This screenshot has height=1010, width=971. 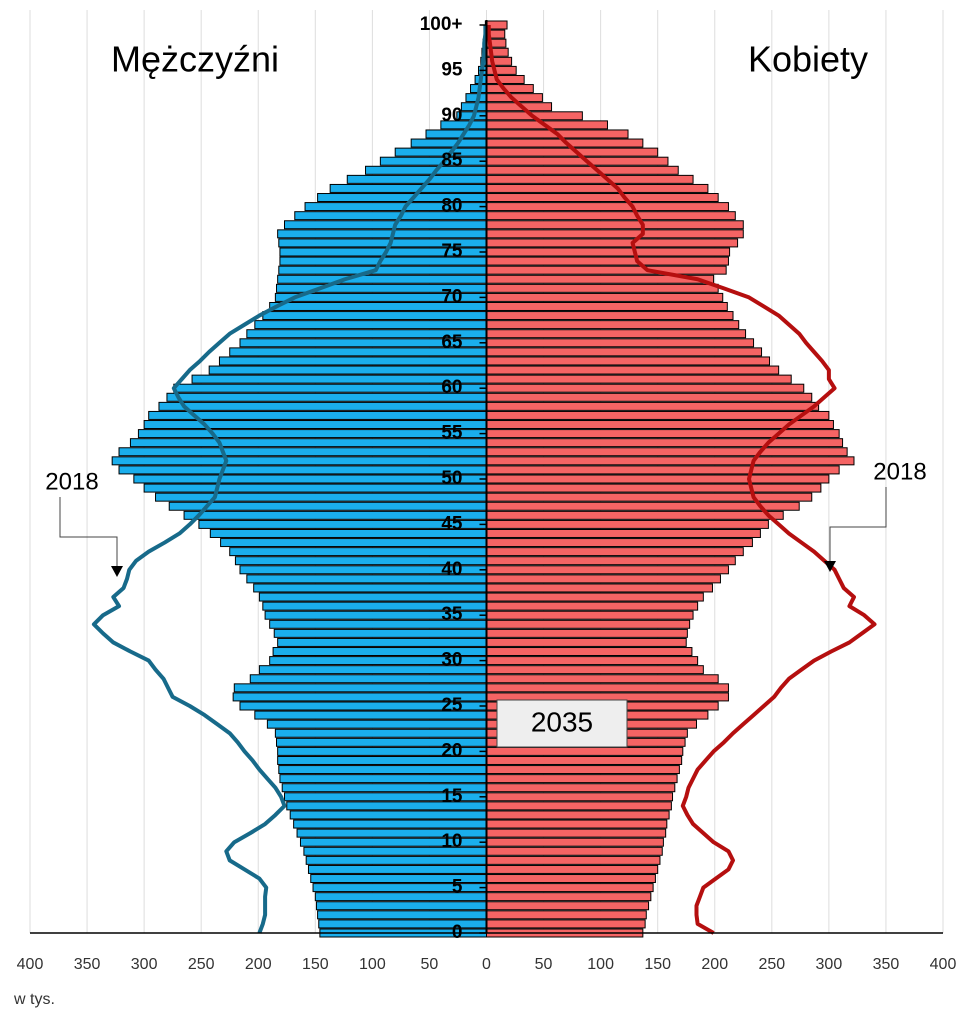 I want to click on annotation-connector, so click(x=858, y=524).